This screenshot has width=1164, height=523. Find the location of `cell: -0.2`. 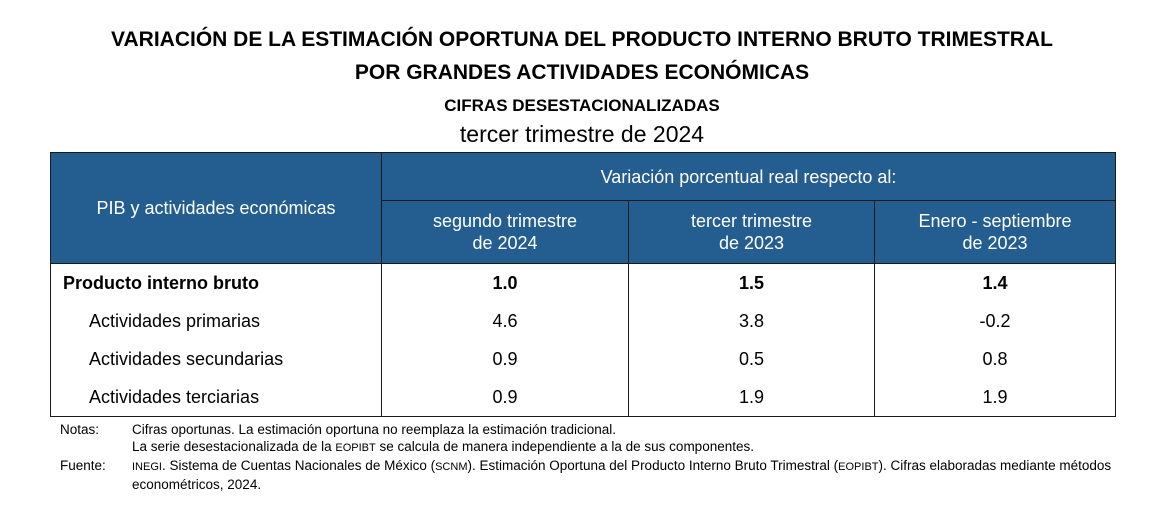

cell: -0.2 is located at coordinates (995, 321).